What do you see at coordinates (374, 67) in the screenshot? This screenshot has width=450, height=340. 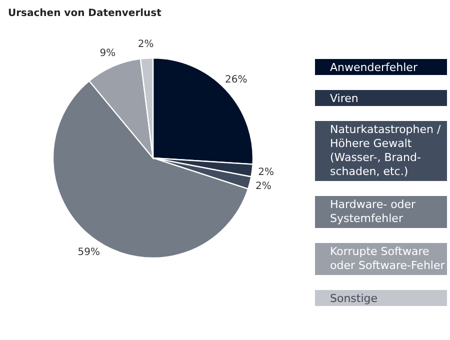 I see `legend-label: Anwenderfehler` at bounding box center [374, 67].